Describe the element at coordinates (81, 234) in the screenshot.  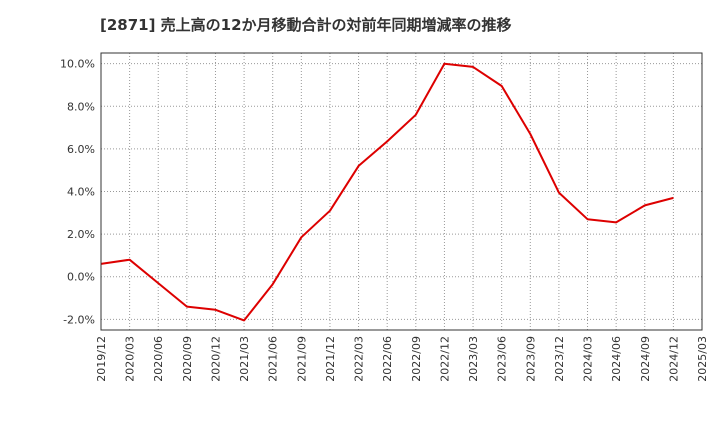
I see `y-tick-label: 2.0%` at that location.